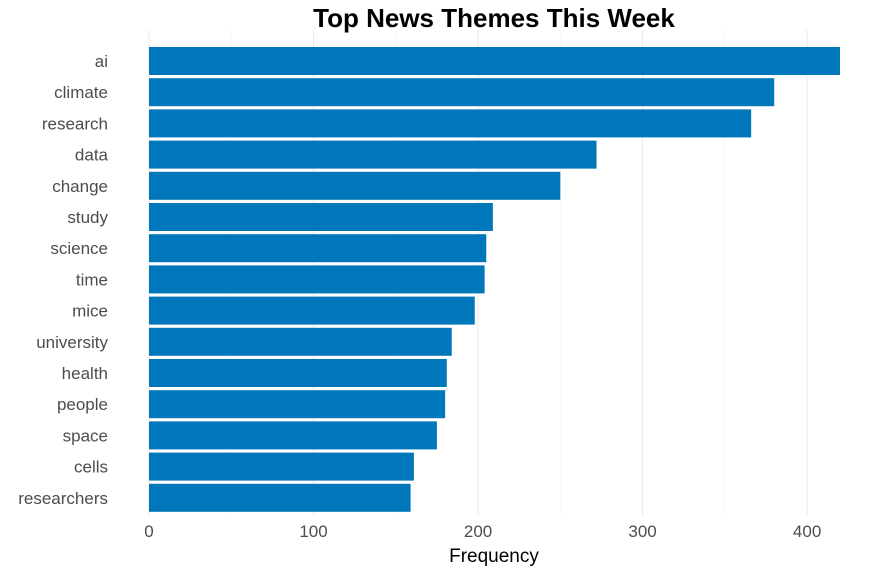  Describe the element at coordinates (494, 61) in the screenshot. I see `bar-ai` at that location.